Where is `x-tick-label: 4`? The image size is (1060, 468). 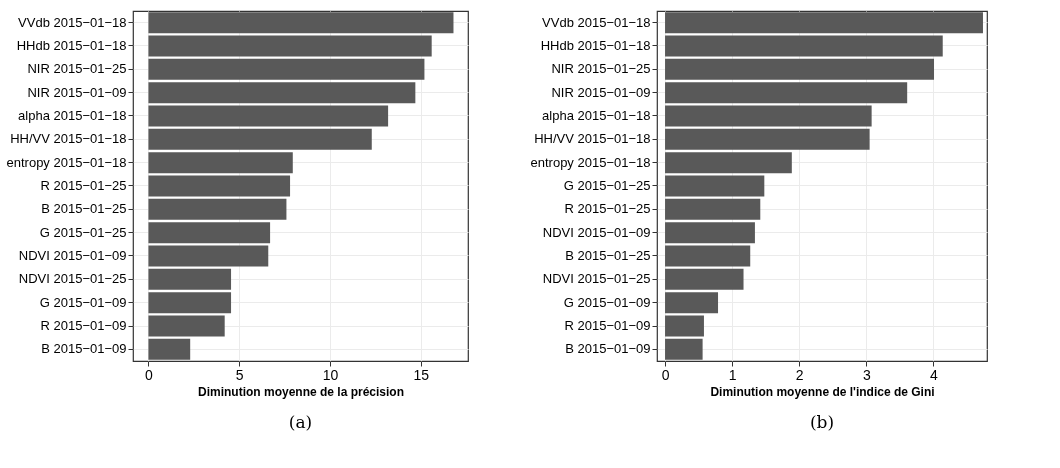 x-tick-label: 4 is located at coordinates (933, 374).